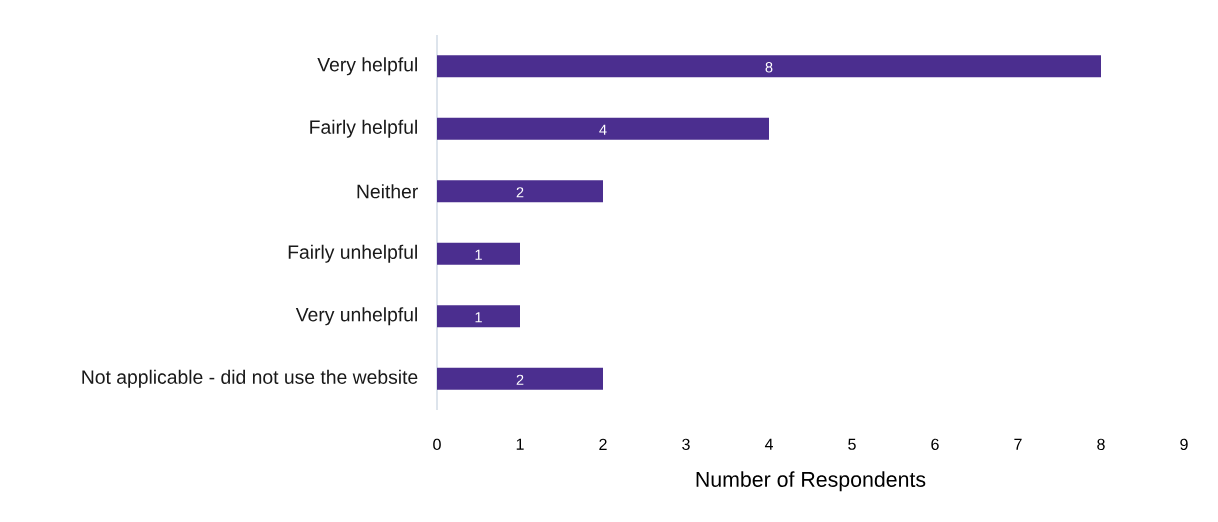 The height and width of the screenshot is (522, 1218). What do you see at coordinates (356, 316) in the screenshot?
I see `y-tick-label: Very unhelpful` at bounding box center [356, 316].